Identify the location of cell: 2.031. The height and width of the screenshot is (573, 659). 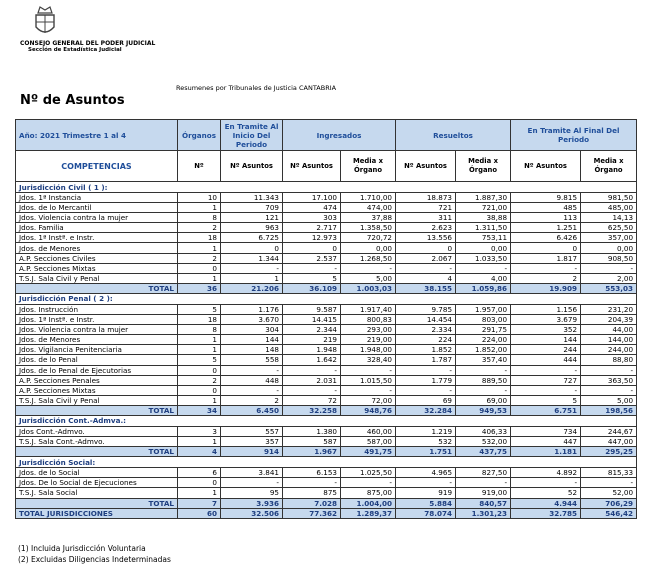
(311, 380).